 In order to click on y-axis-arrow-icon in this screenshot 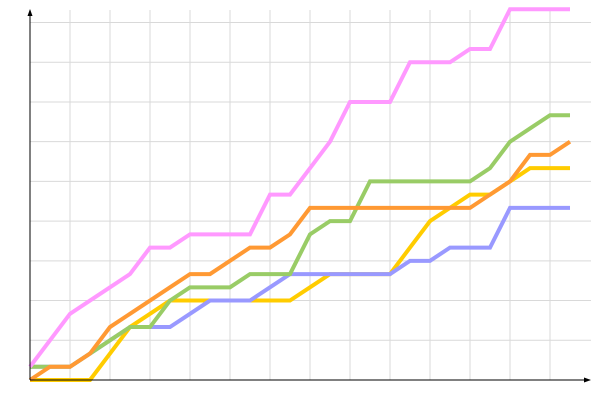, I will do `click(30, 12)`.